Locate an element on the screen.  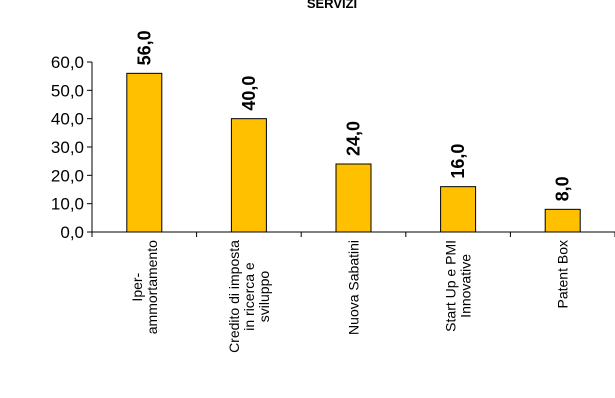
x-category-label-line: in ricerca e is located at coordinates (249, 296).